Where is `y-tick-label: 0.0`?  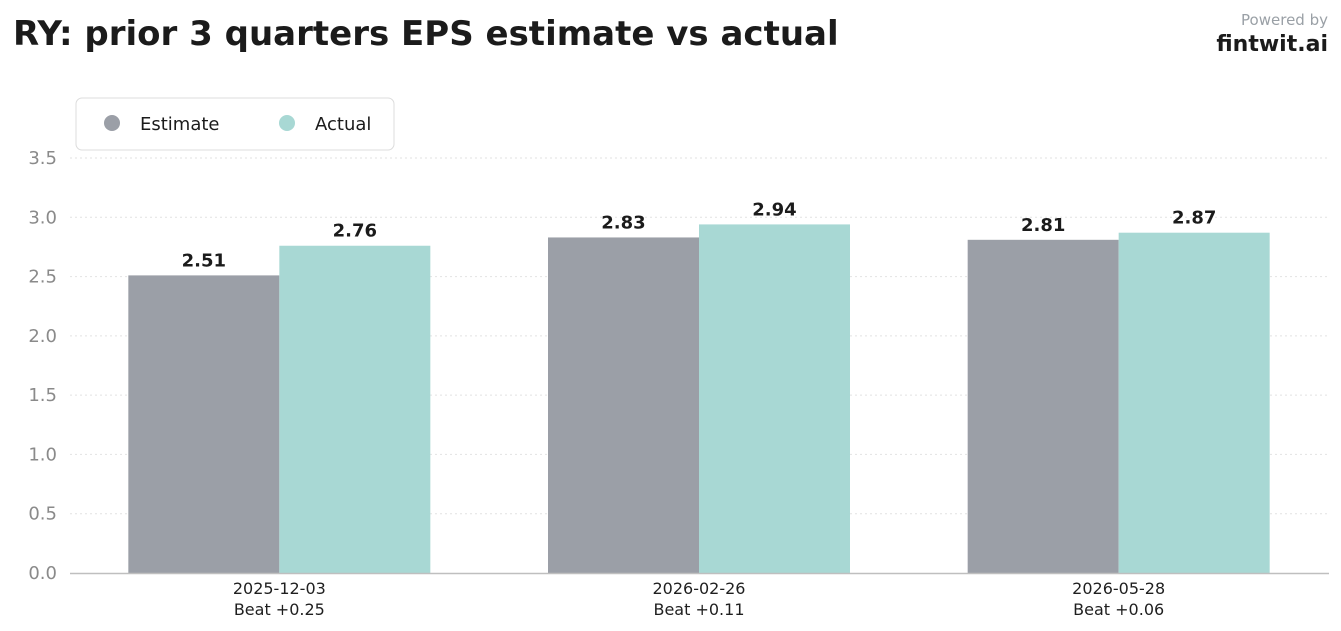
y-tick-label: 0.0 is located at coordinates (42, 573).